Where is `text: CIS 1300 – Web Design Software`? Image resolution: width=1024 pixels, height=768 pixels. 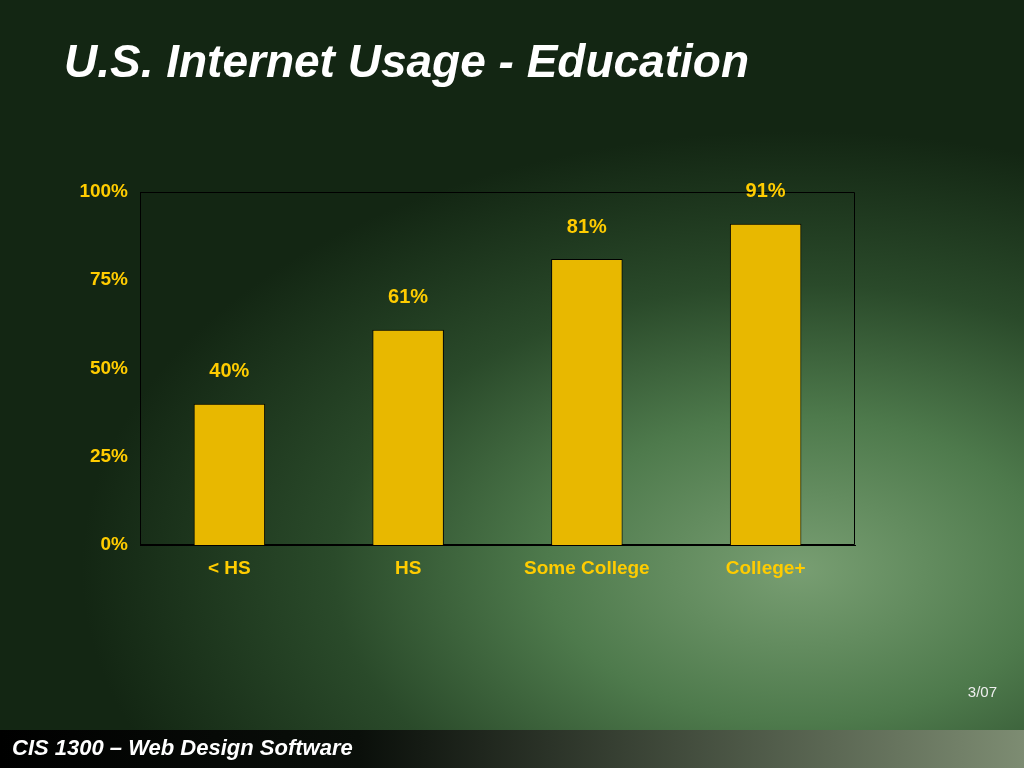 text: CIS 1300 – Web Design Software is located at coordinates (182, 748).